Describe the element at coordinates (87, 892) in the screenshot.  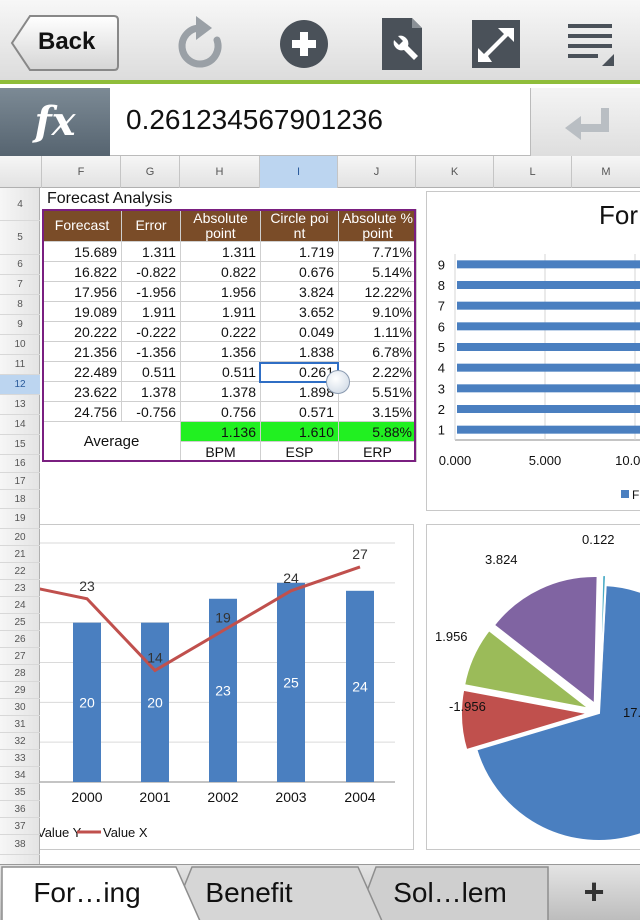
I see `sheet-tab: For…ing` at that location.